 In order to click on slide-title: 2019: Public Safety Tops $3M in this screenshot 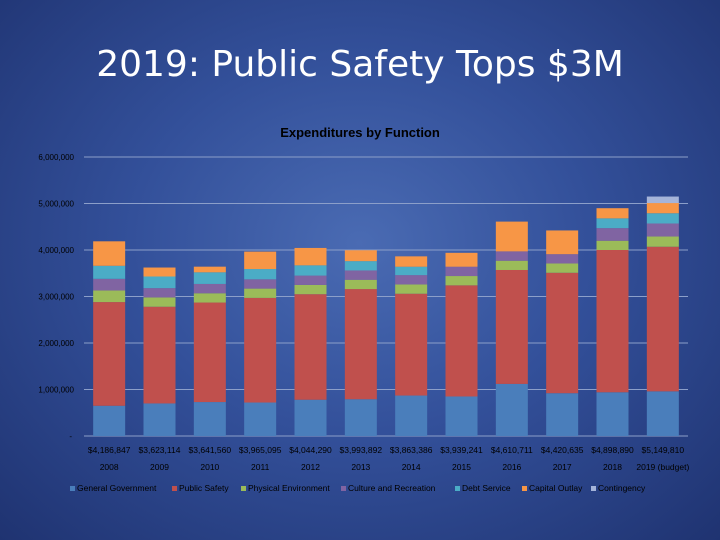, I will do `click(360, 64)`.